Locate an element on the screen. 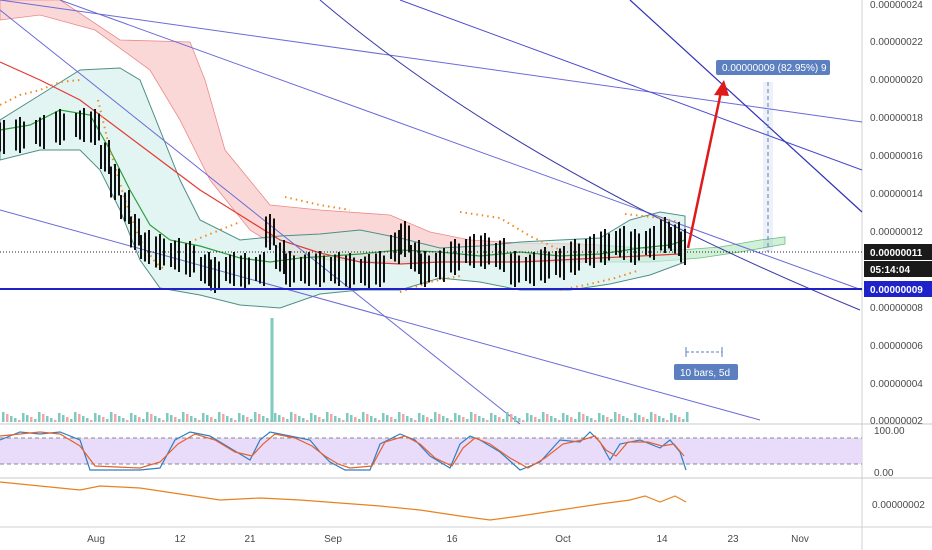 The image size is (932, 550). price-tick: 0.00000014 is located at coordinates (896, 194).